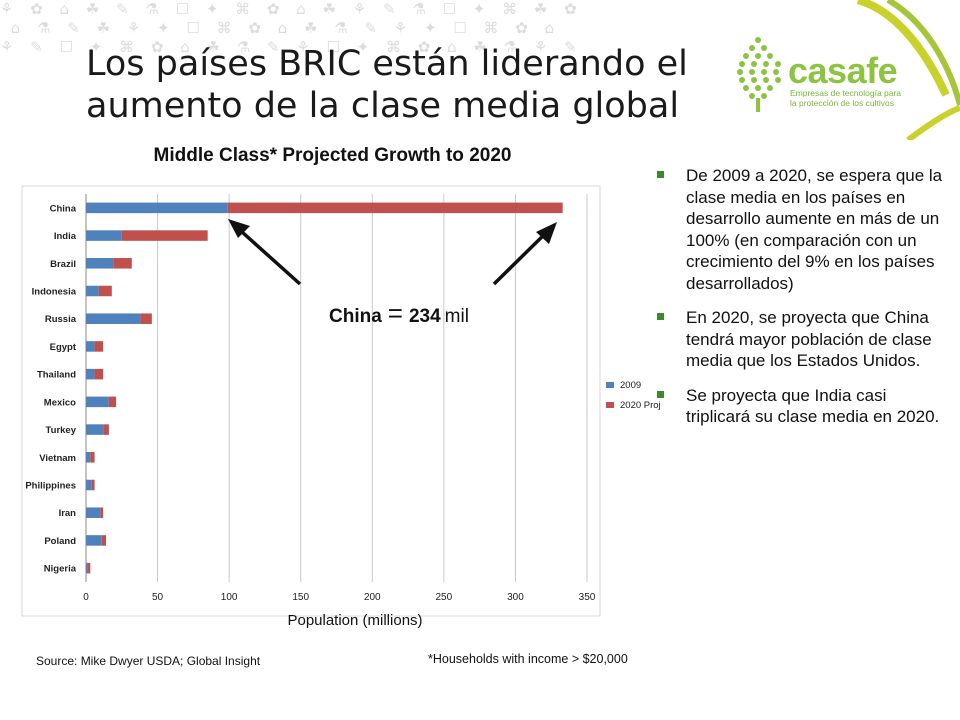 This screenshot has height=720, width=960. What do you see at coordinates (63, 208) in the screenshot?
I see `y-tick-label: China` at bounding box center [63, 208].